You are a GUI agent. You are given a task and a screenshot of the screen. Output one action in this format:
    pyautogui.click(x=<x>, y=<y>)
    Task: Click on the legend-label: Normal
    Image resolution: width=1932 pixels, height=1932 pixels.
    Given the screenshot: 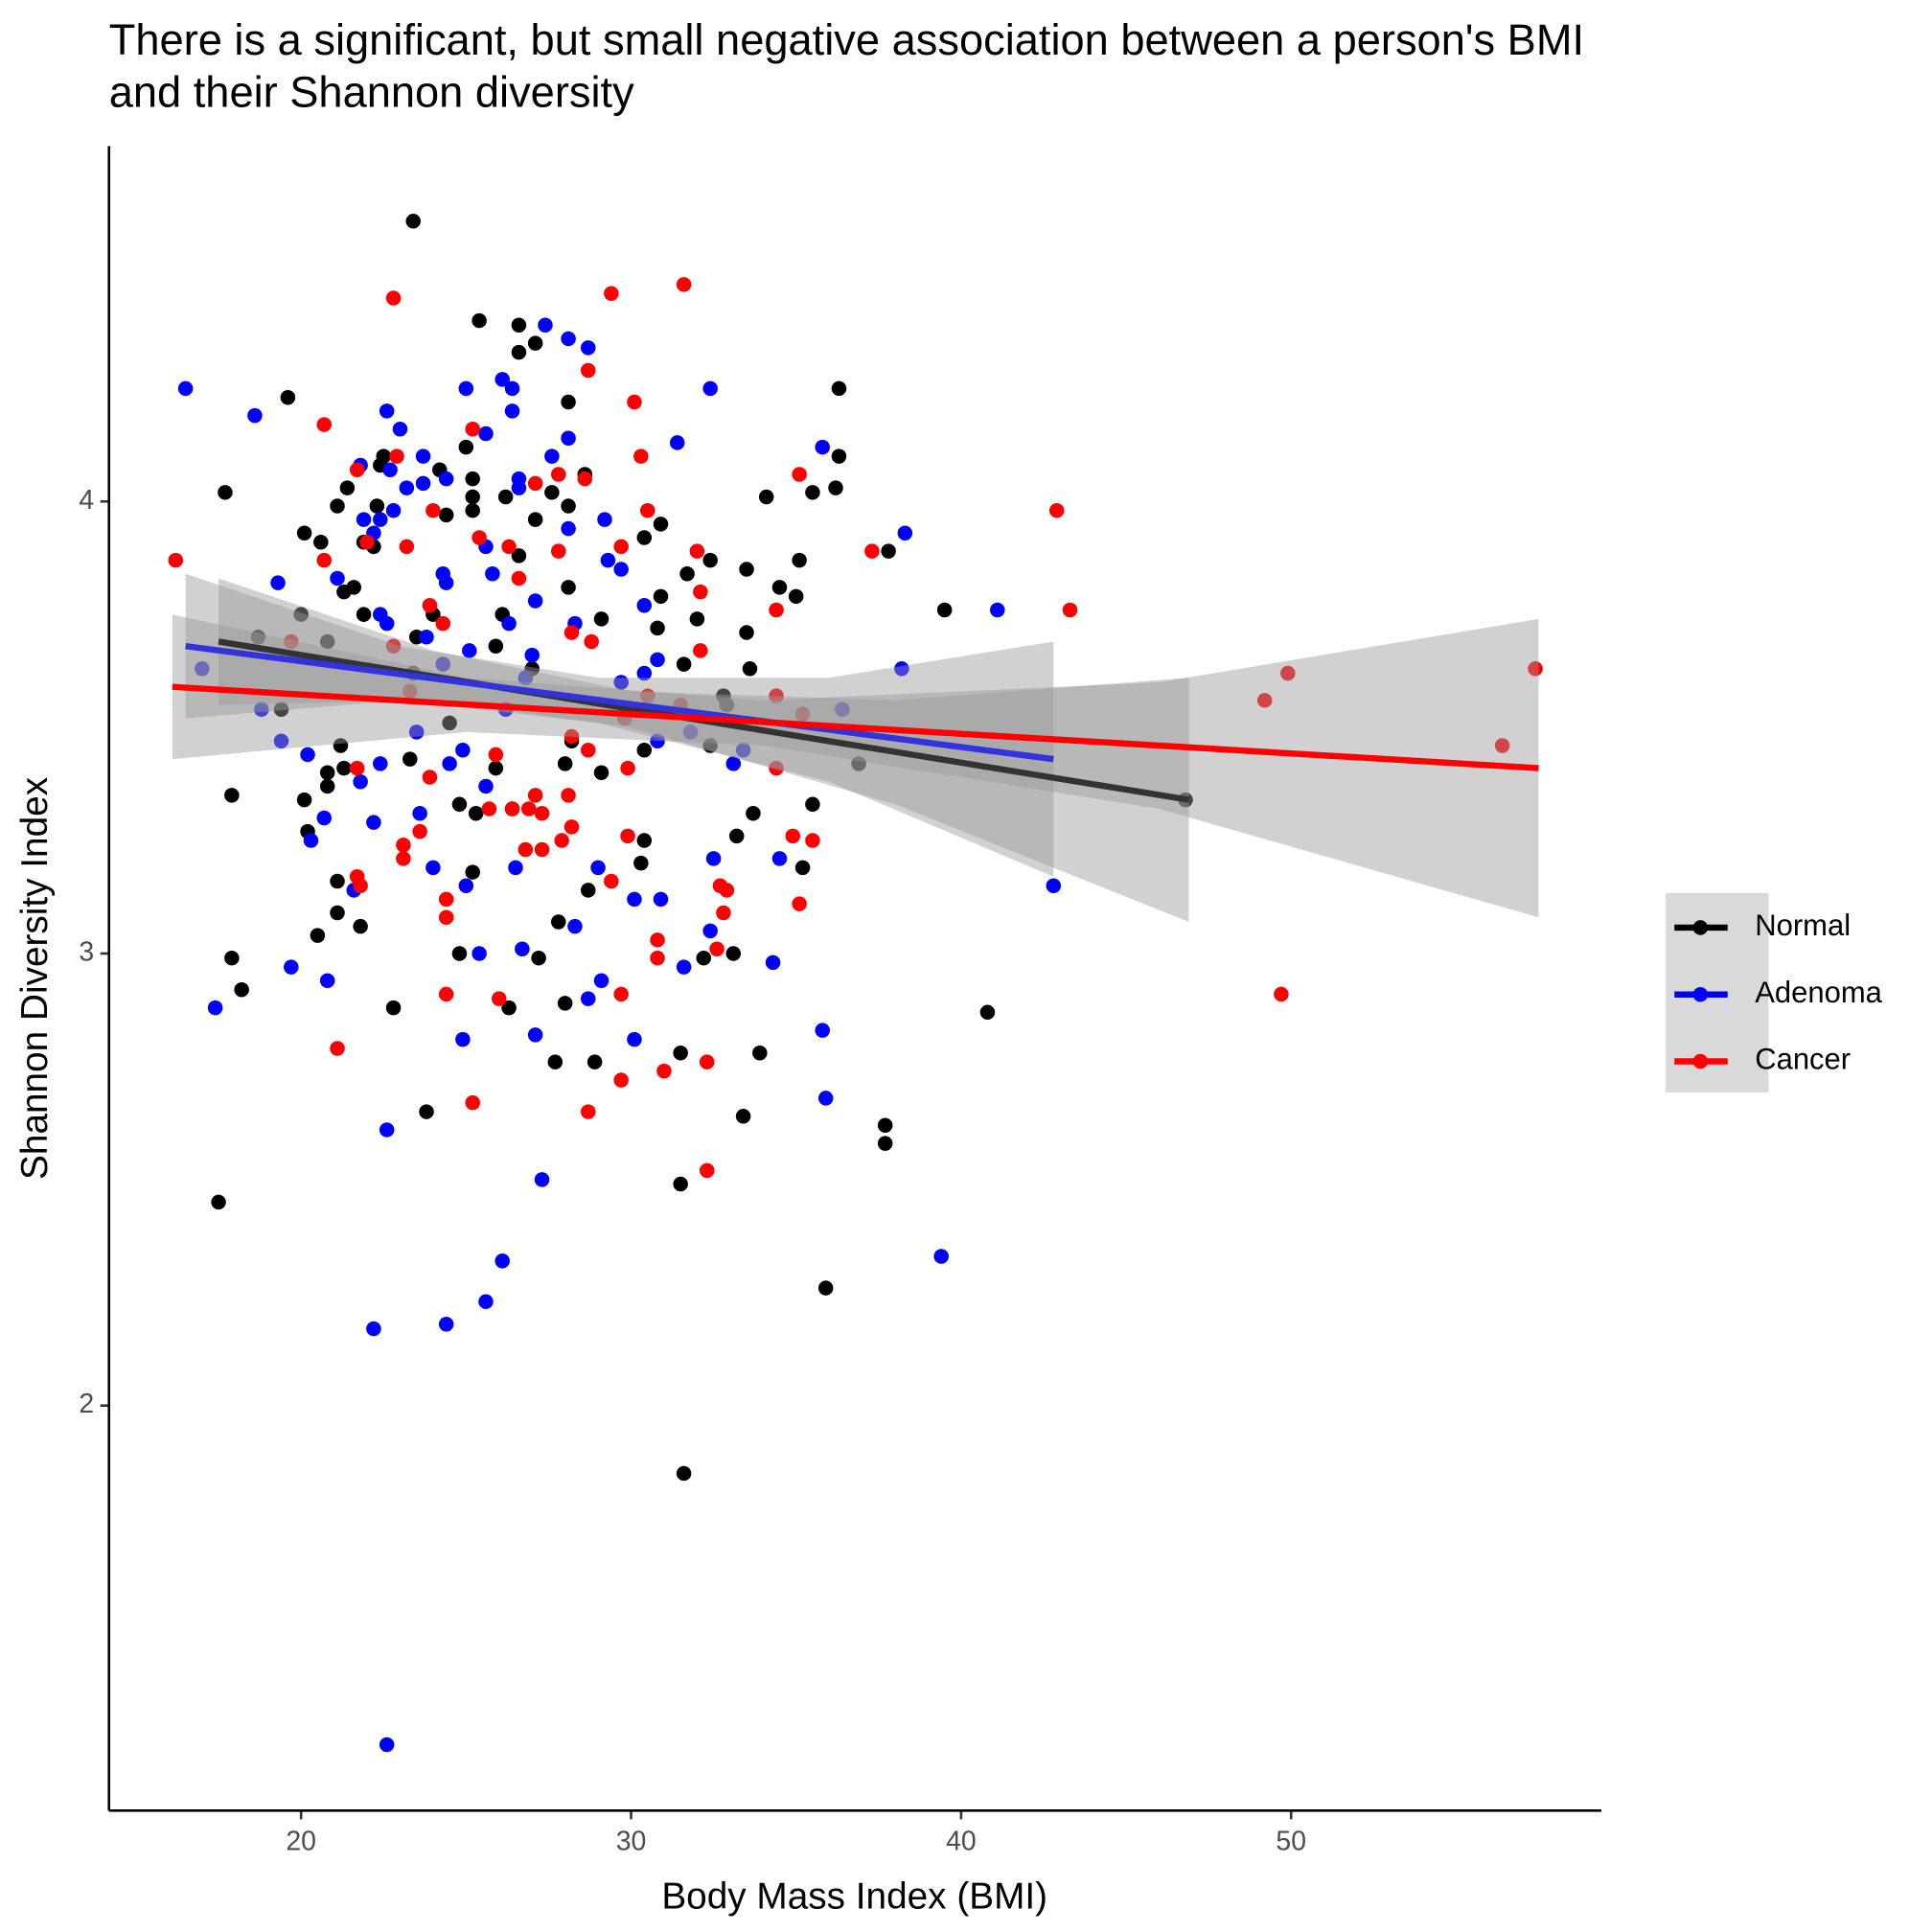 What is the action you would take?
    pyautogui.click(x=1803, y=925)
    